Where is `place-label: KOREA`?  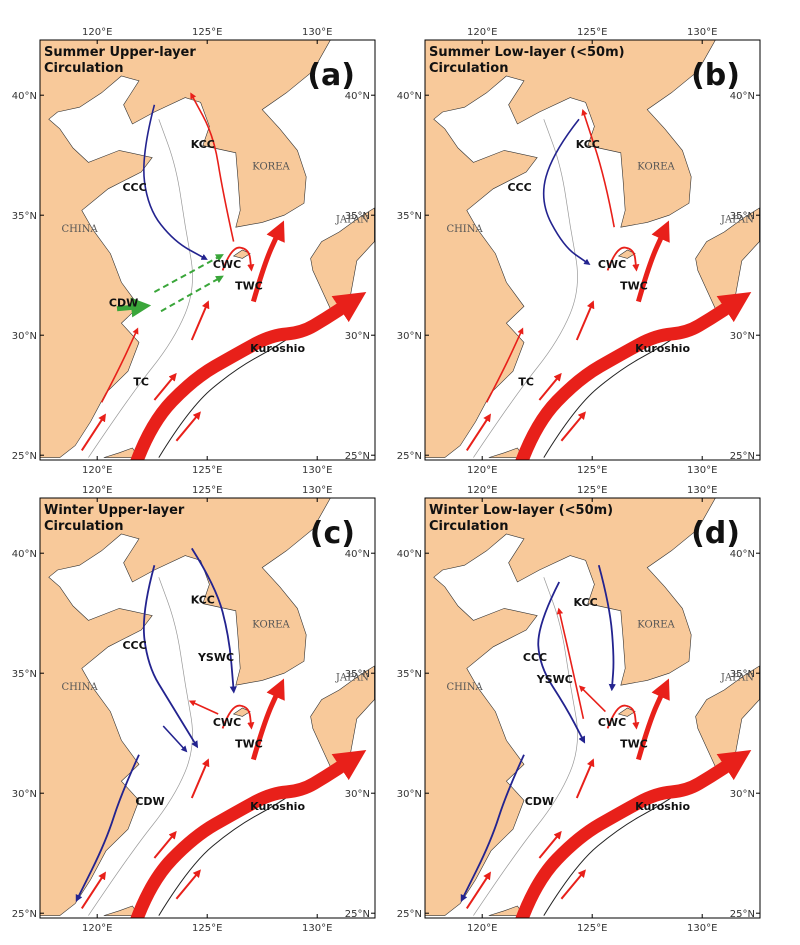 place-label: KOREA is located at coordinates (656, 625).